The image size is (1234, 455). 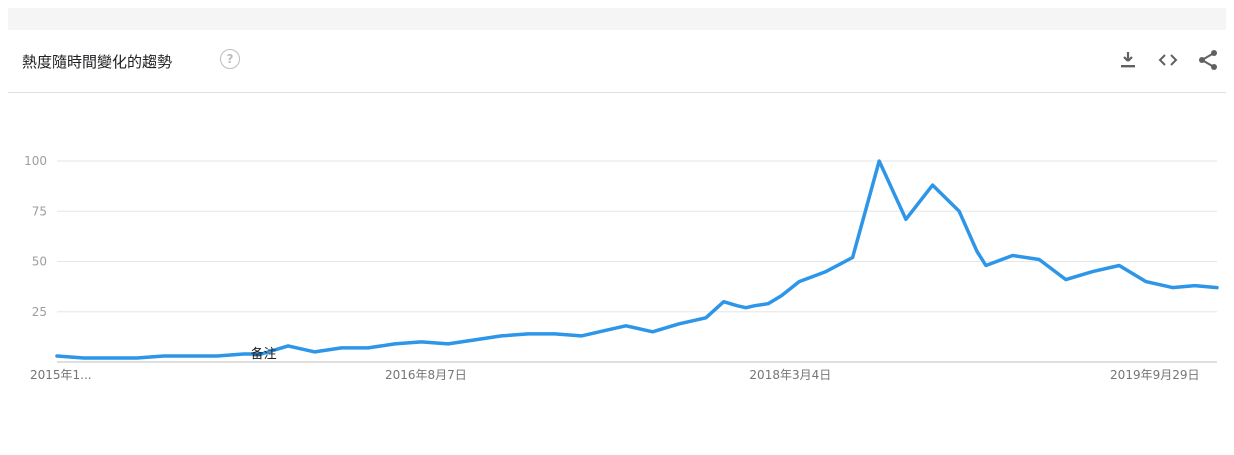 What do you see at coordinates (35, 161) in the screenshot?
I see `y-tick-label: 100` at bounding box center [35, 161].